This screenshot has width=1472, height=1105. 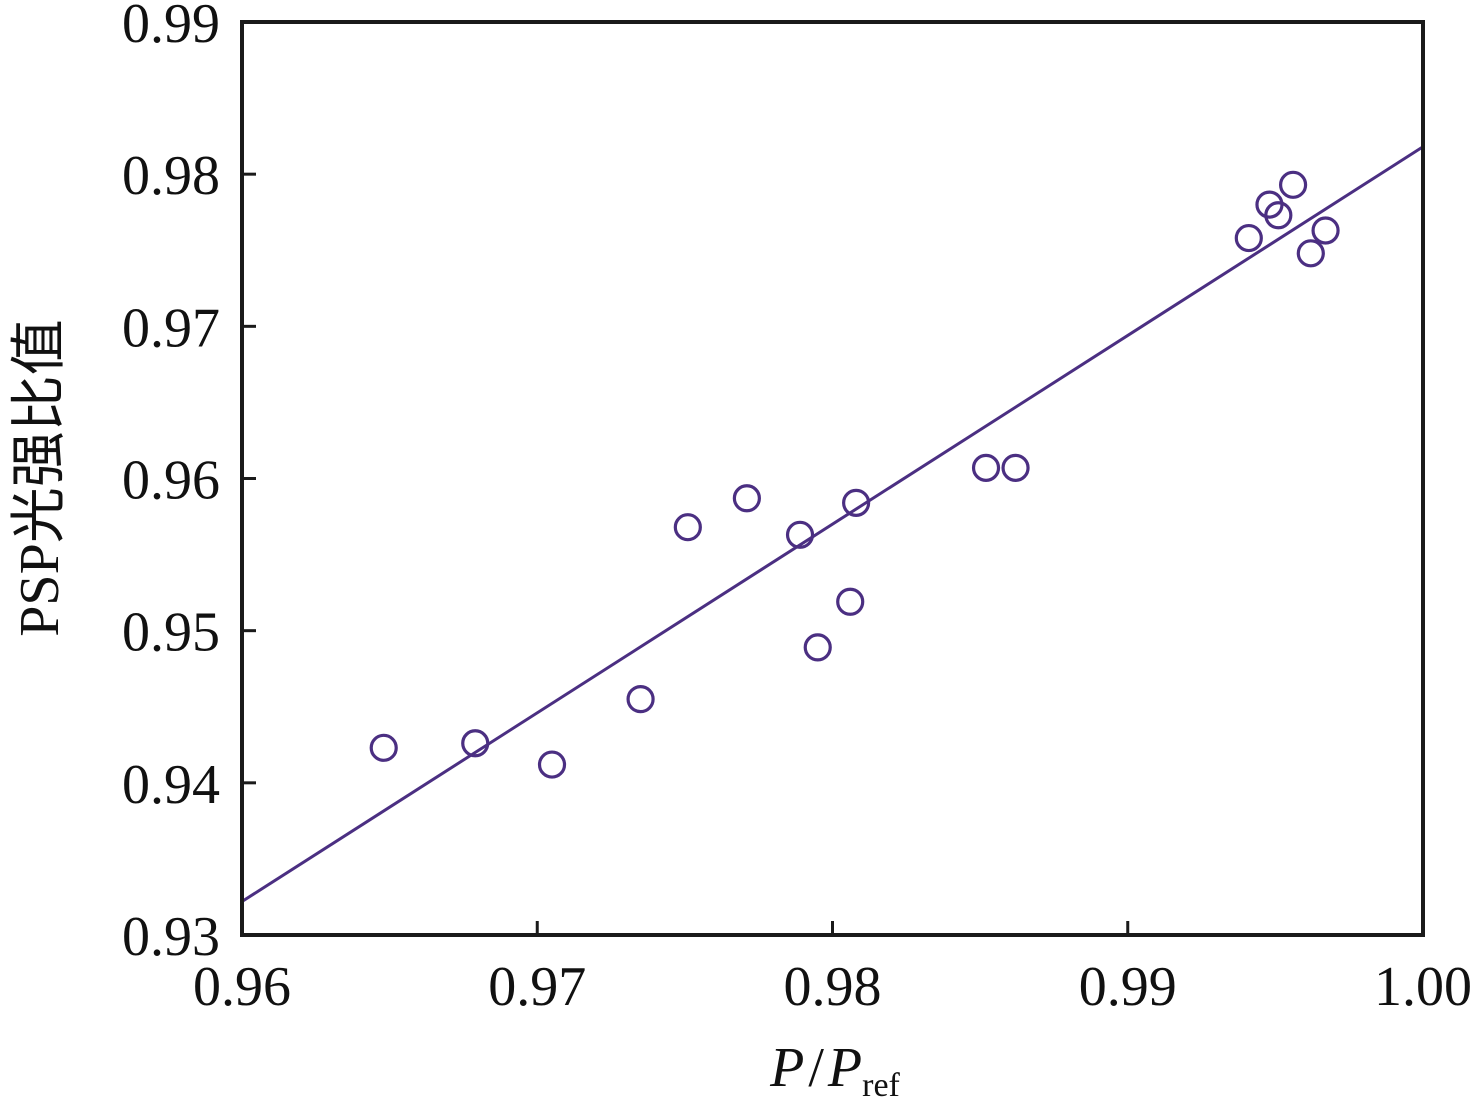 I want to click on y-tick-label: 0.96, so click(x=171, y=481).